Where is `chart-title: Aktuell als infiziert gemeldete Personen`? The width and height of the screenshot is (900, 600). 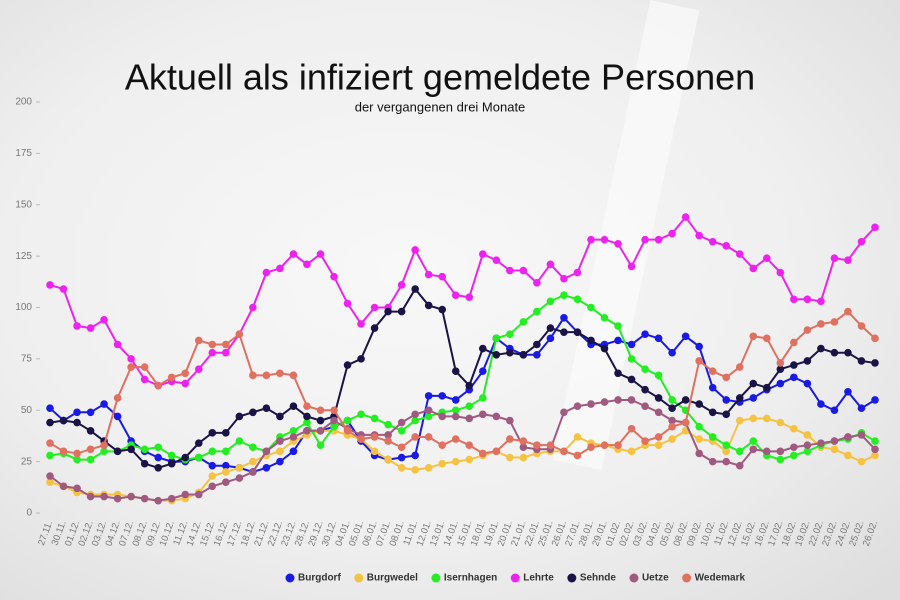
chart-title: Aktuell als infiziert gemeldete Personen is located at coordinates (440, 77).